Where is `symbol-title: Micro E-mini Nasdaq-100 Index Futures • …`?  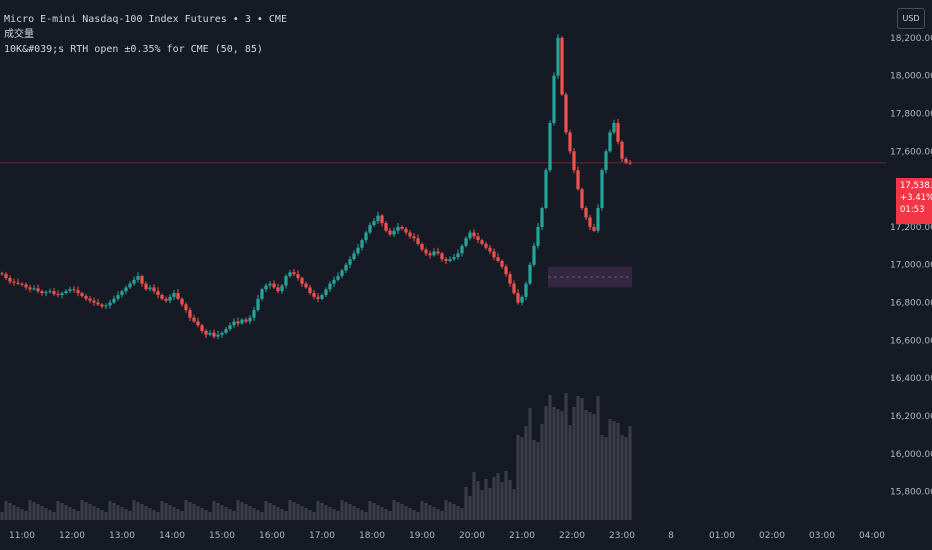 symbol-title: Micro E-mini Nasdaq-100 Index Futures • … is located at coordinates (145, 19).